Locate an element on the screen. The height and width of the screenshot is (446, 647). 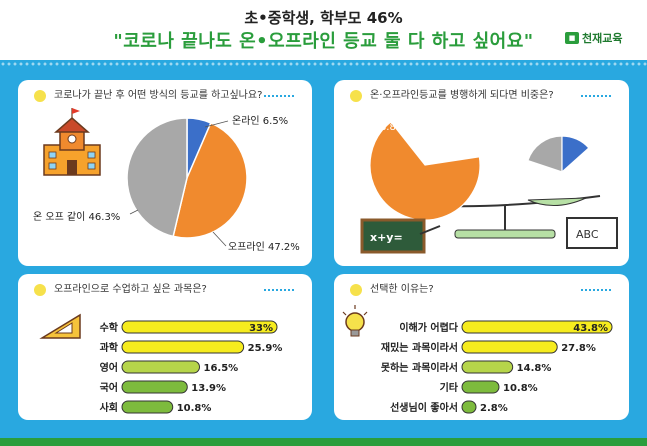
pie2-label-offline-l2: 많이 66.8% is located at coordinates (378, 127).